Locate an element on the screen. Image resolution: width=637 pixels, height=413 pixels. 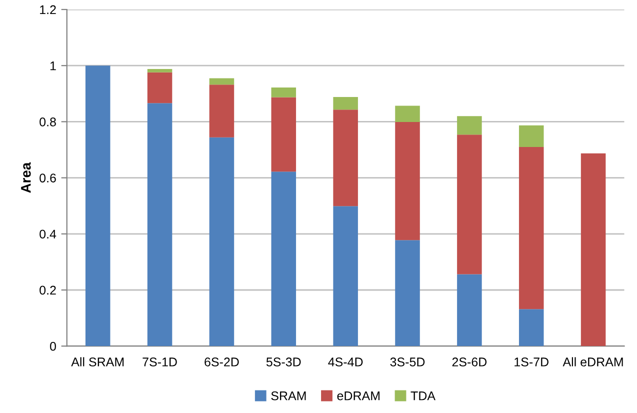
x-tick-label: 6S-2D is located at coordinates (221, 362).